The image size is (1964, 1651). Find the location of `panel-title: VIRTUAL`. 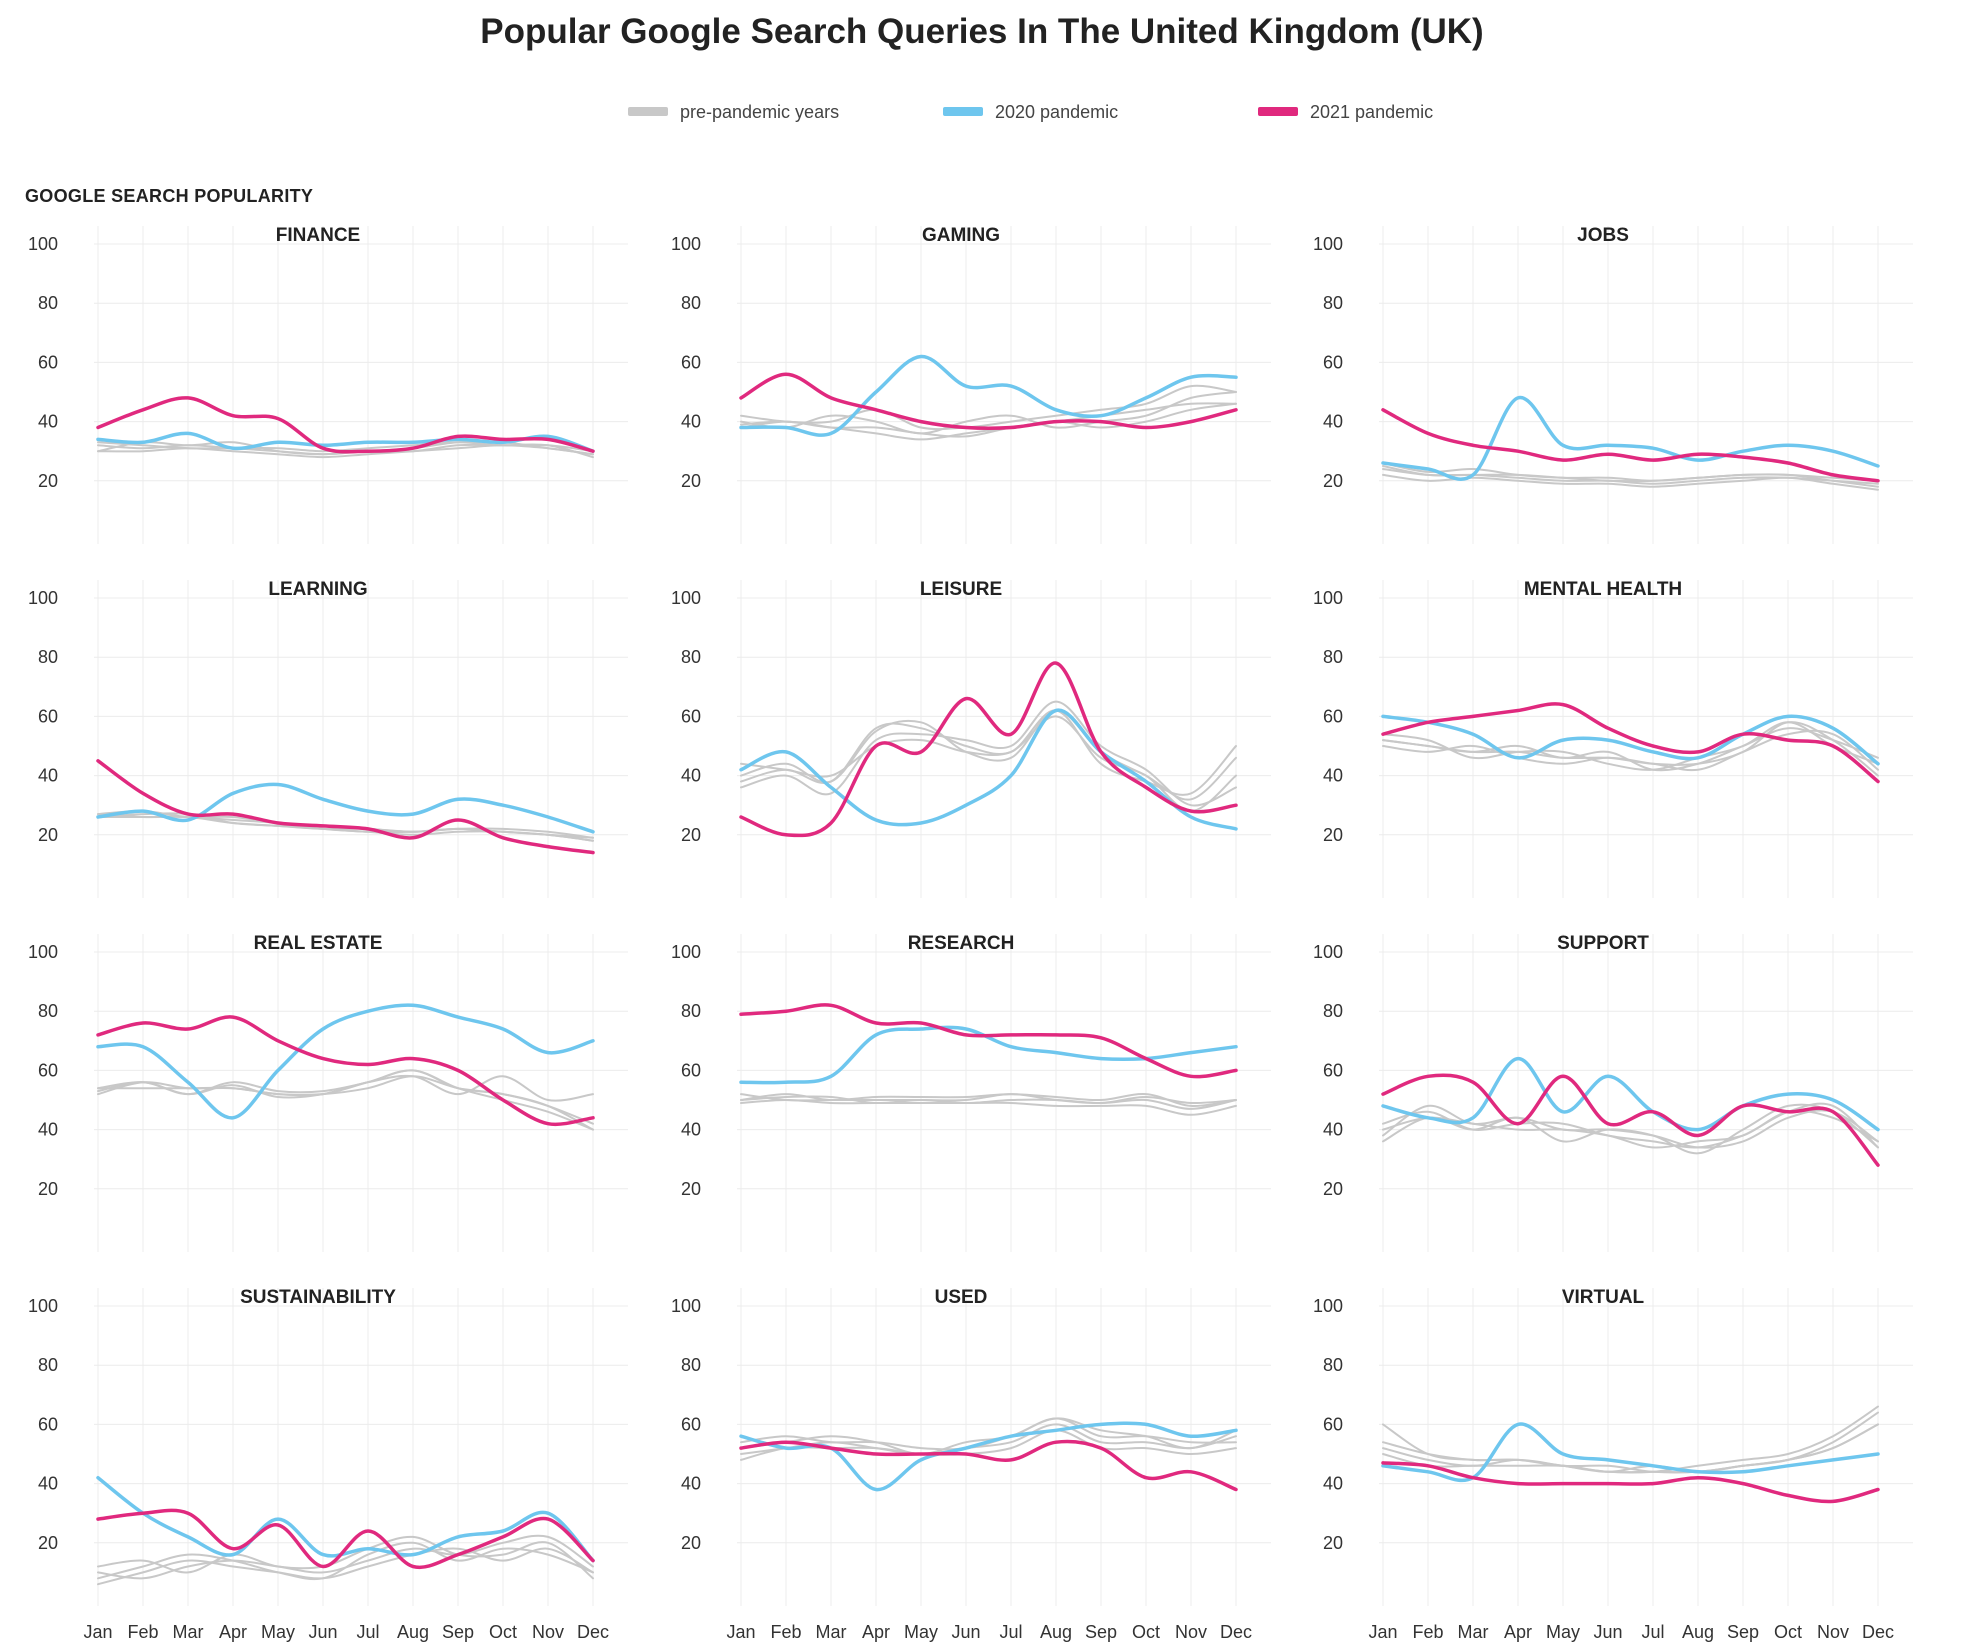

panel-title: VIRTUAL is located at coordinates (1603, 1297).